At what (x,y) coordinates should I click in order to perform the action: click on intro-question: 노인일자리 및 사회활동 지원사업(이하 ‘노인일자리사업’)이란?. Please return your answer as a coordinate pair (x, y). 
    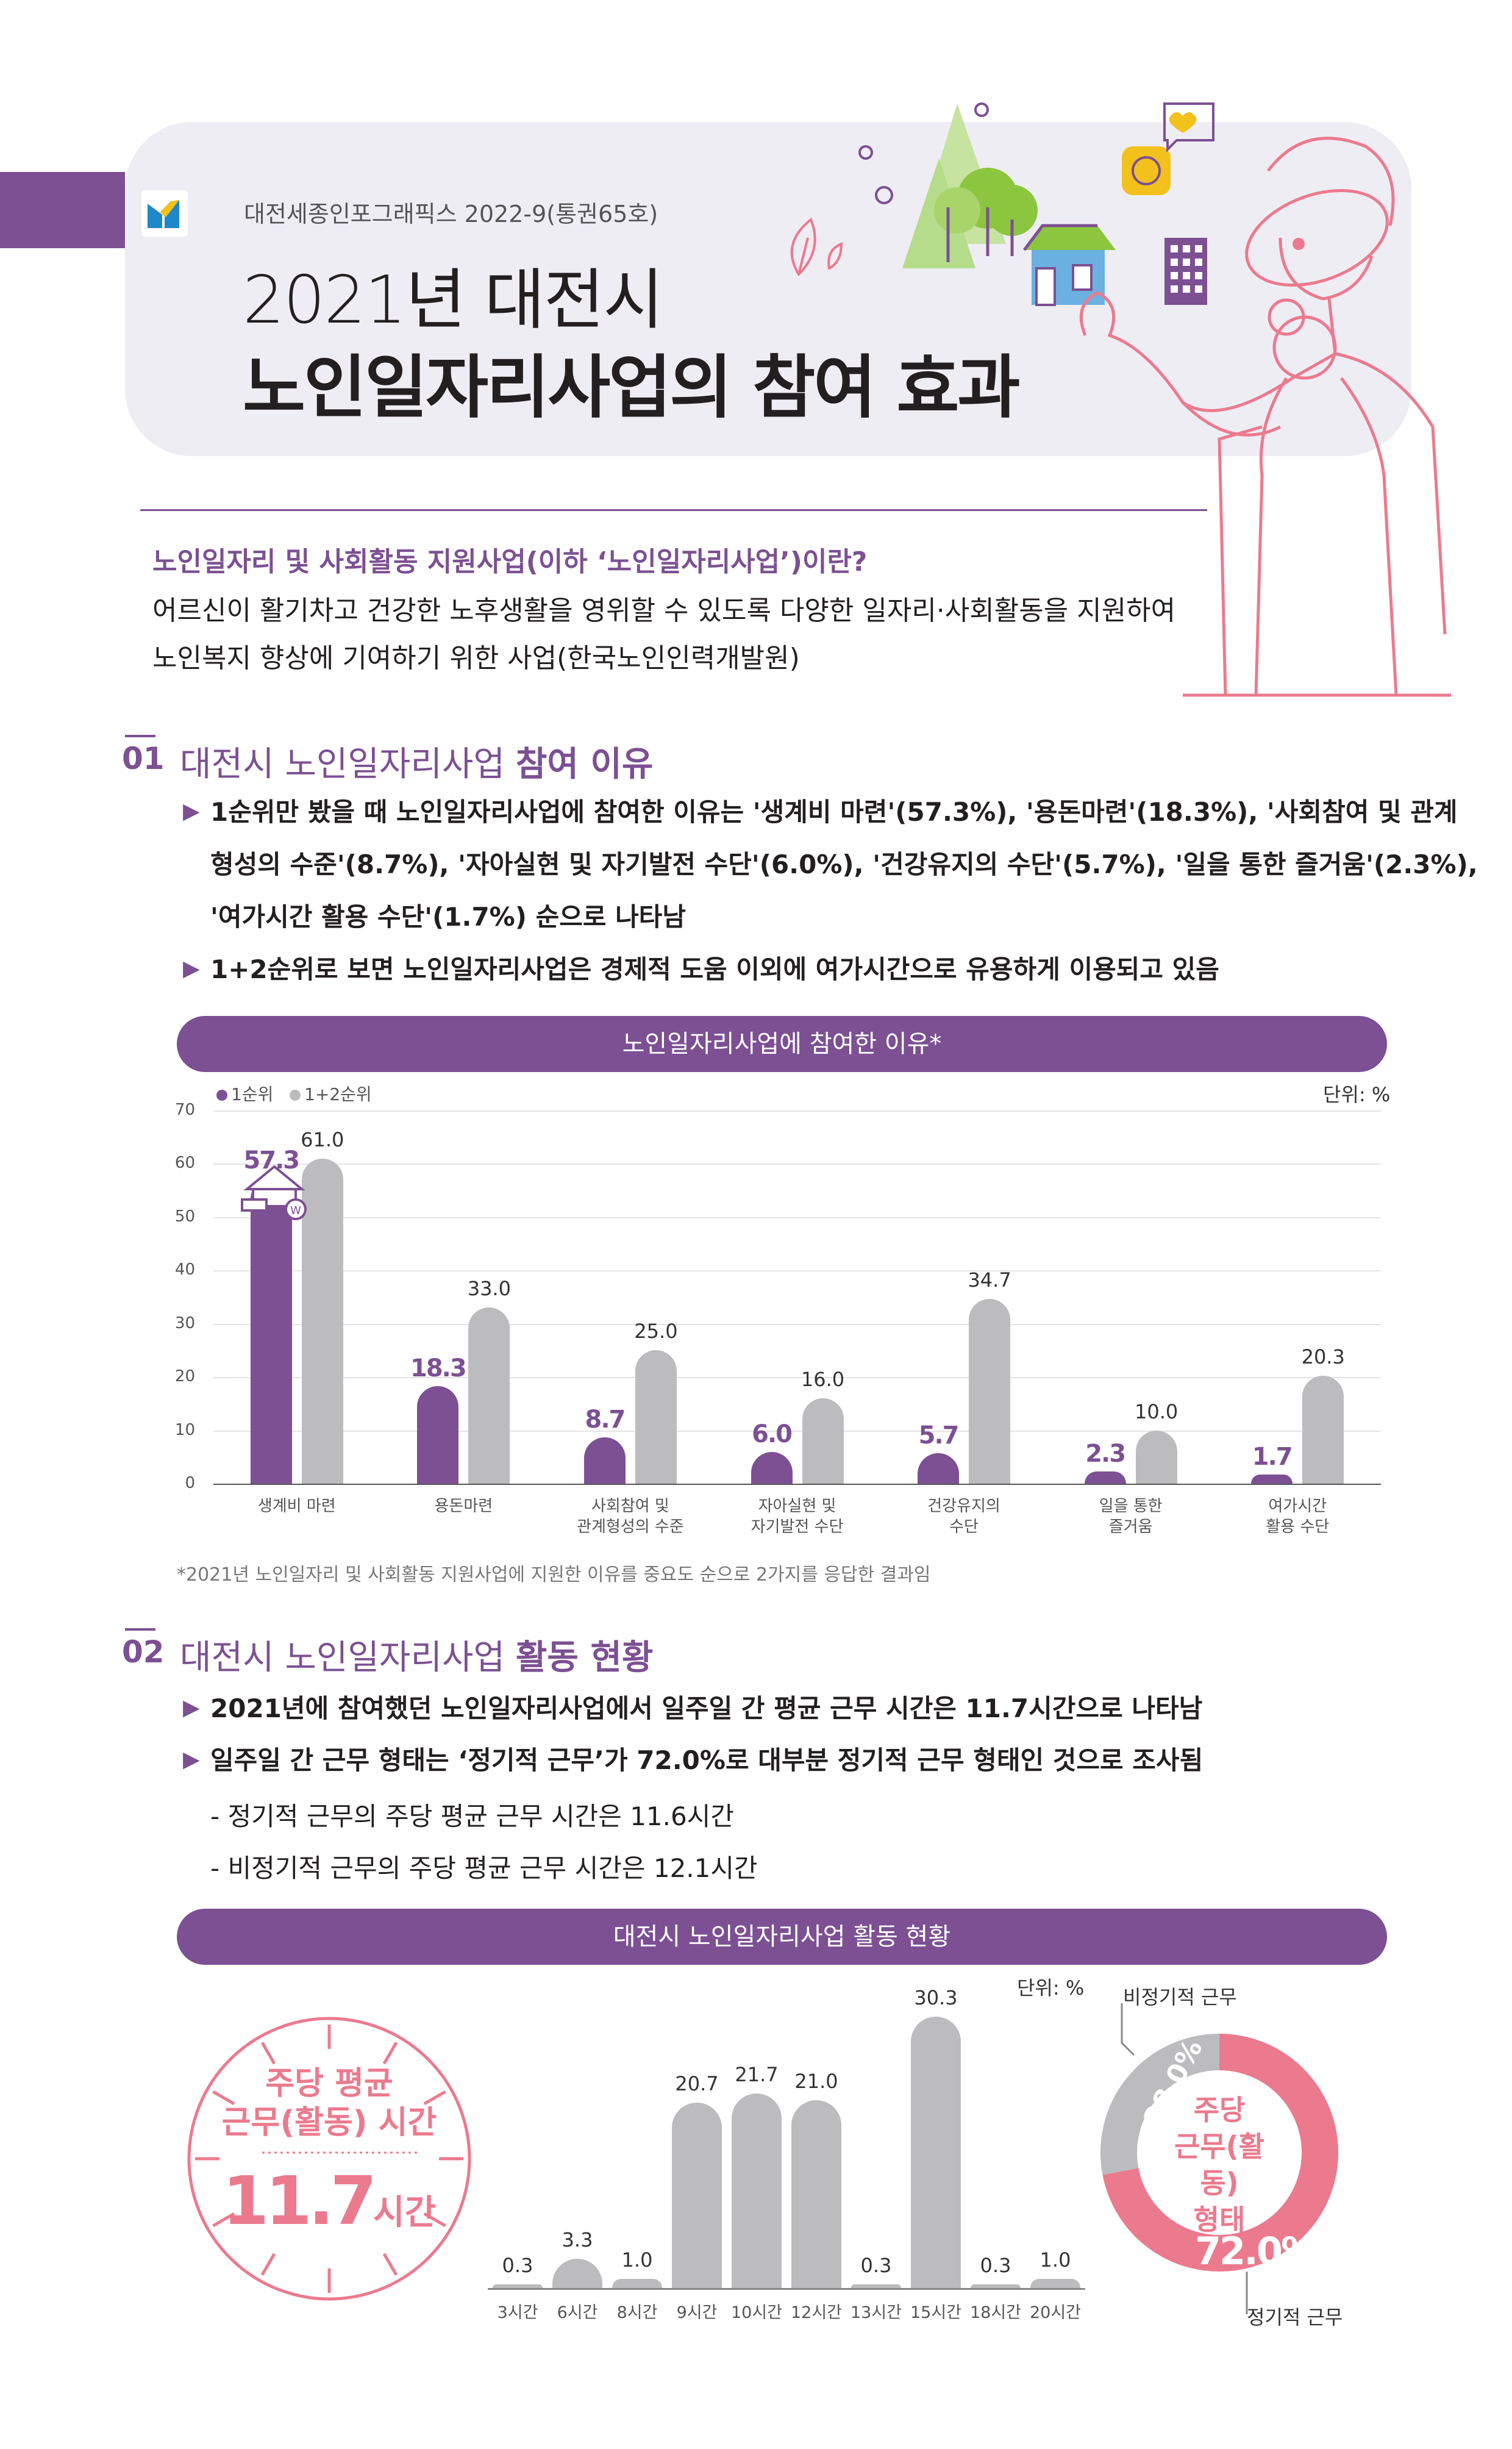
    Looking at the image, I should click on (510, 561).